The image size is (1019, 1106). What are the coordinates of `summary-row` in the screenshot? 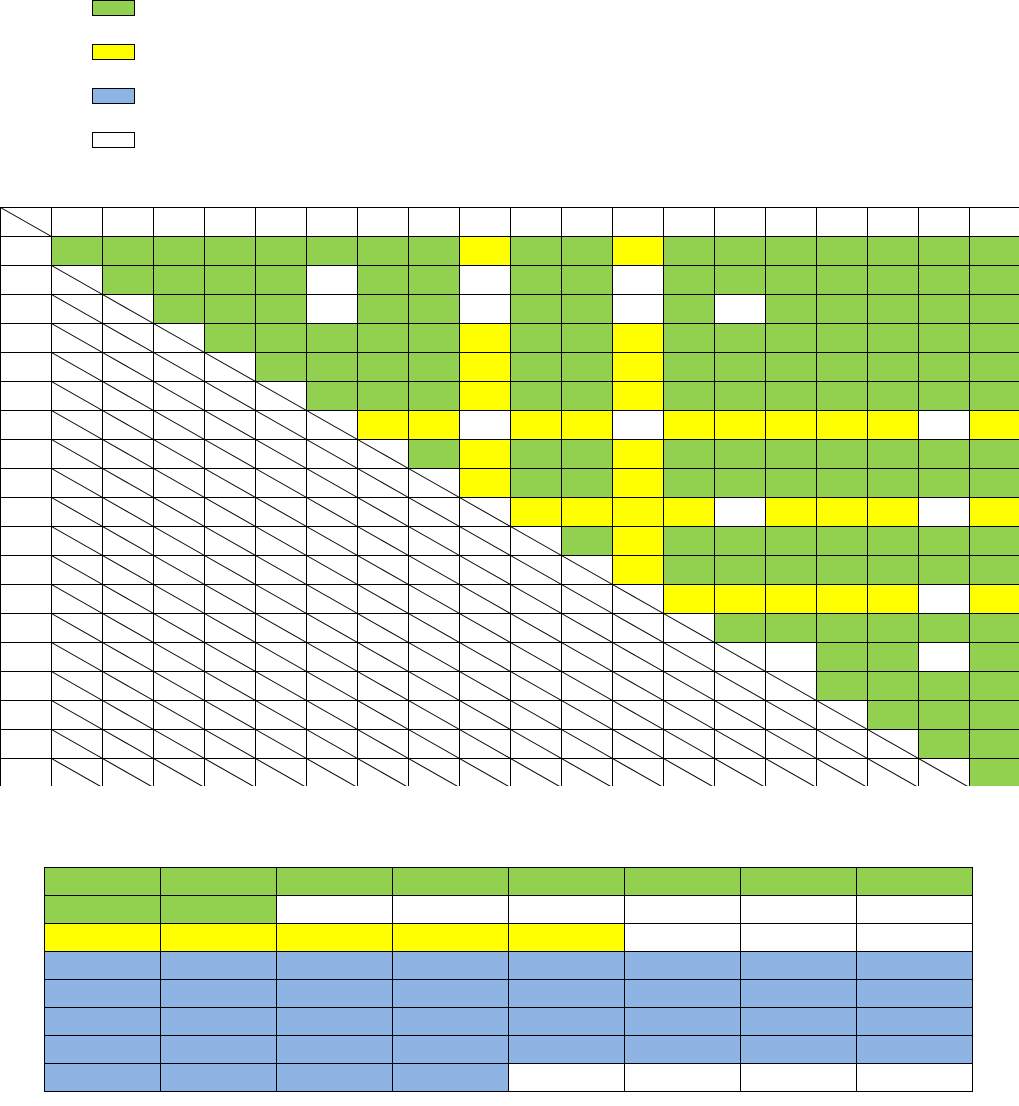 It's located at (508, 881).